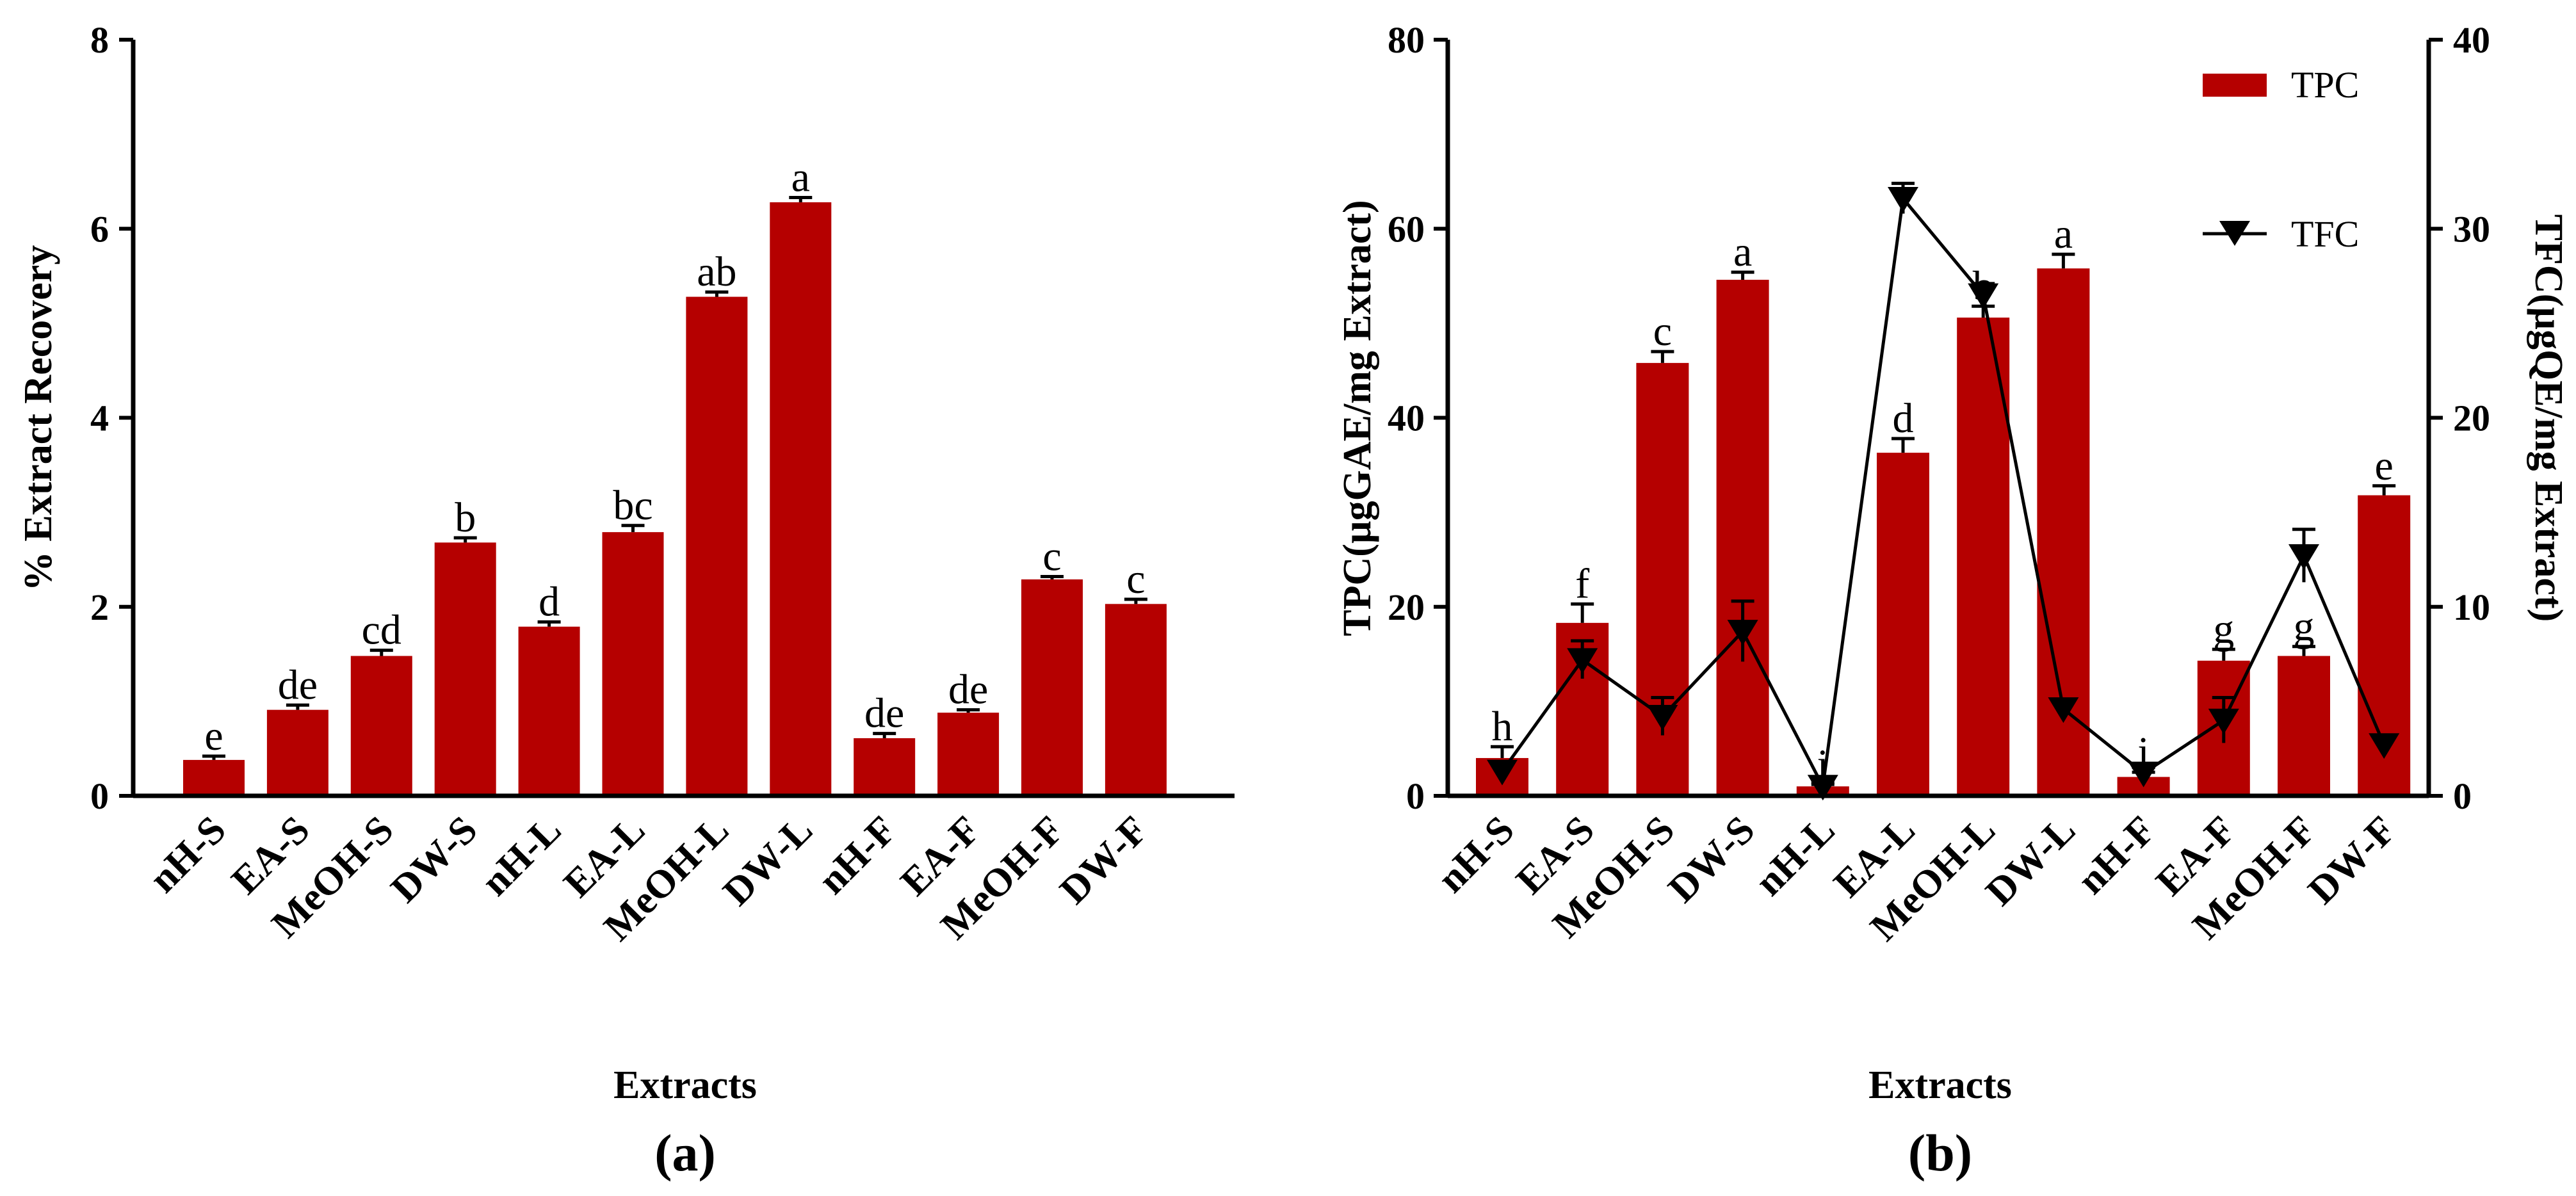 This screenshot has width=2576, height=1196. What do you see at coordinates (381, 630) in the screenshot?
I see `significance-letter: cd` at bounding box center [381, 630].